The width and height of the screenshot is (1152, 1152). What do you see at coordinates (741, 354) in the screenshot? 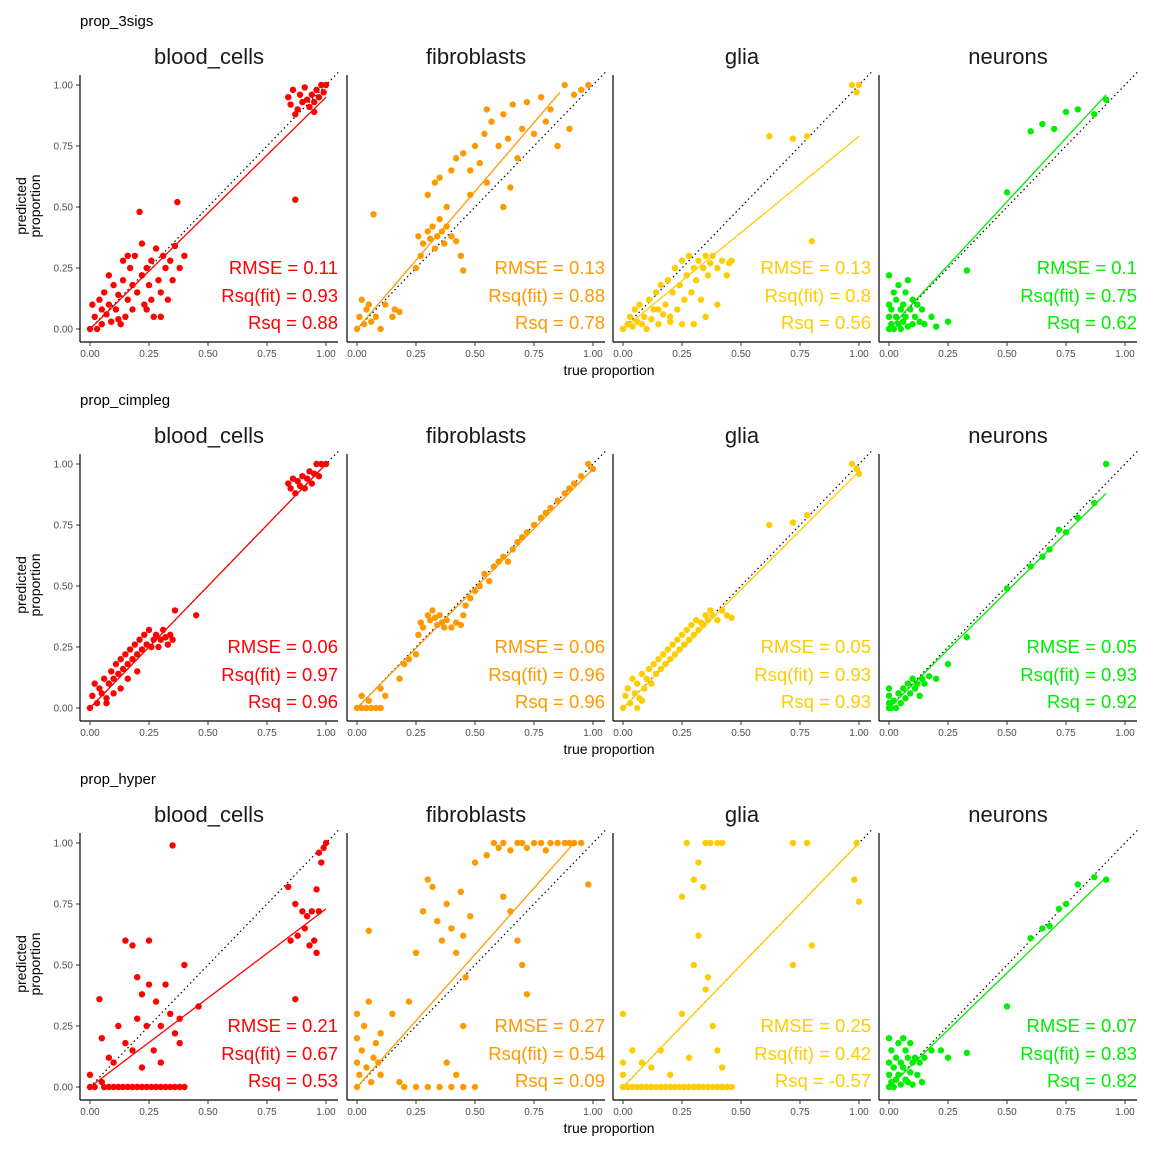
I see `x-tick-label: 0.50` at bounding box center [741, 354].